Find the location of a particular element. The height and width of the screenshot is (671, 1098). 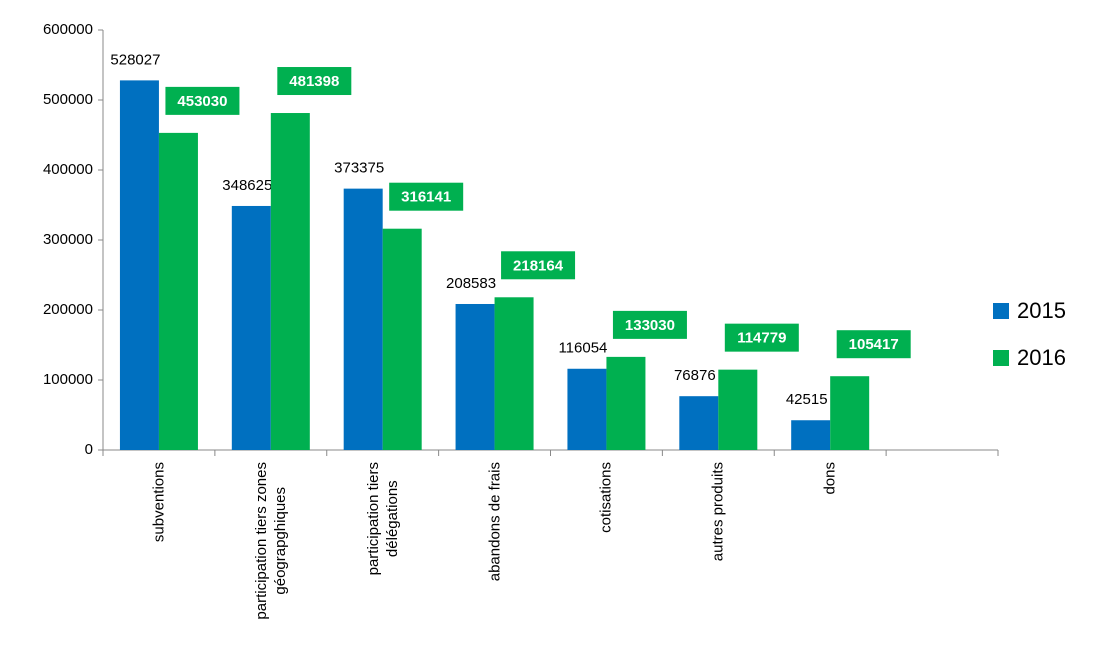

y-tick-label: 400000 is located at coordinates (68, 169).